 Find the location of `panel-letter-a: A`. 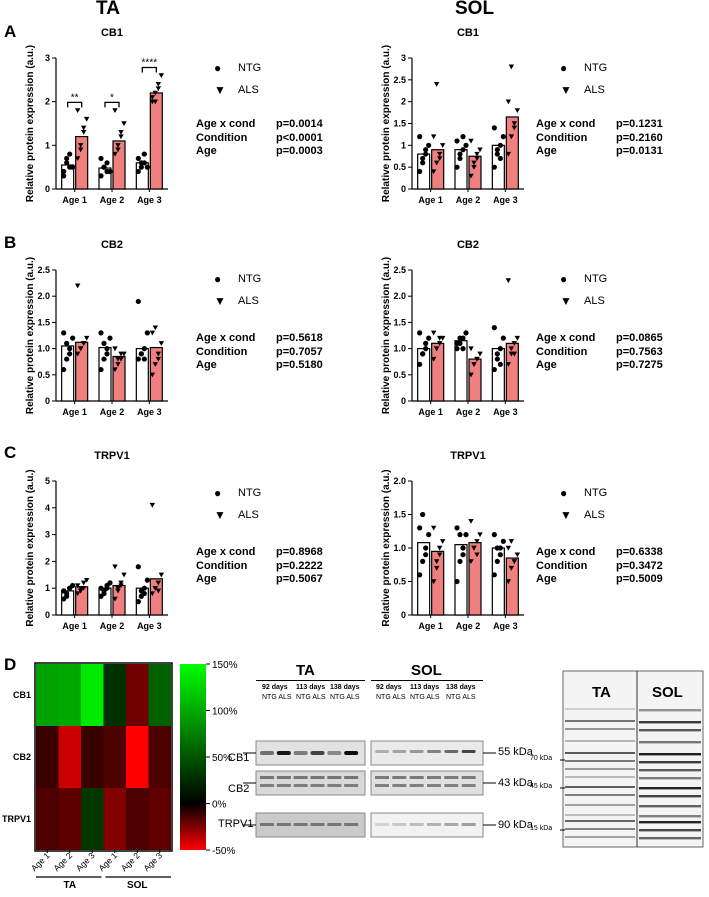

panel-letter-a: A is located at coordinates (10, 31).